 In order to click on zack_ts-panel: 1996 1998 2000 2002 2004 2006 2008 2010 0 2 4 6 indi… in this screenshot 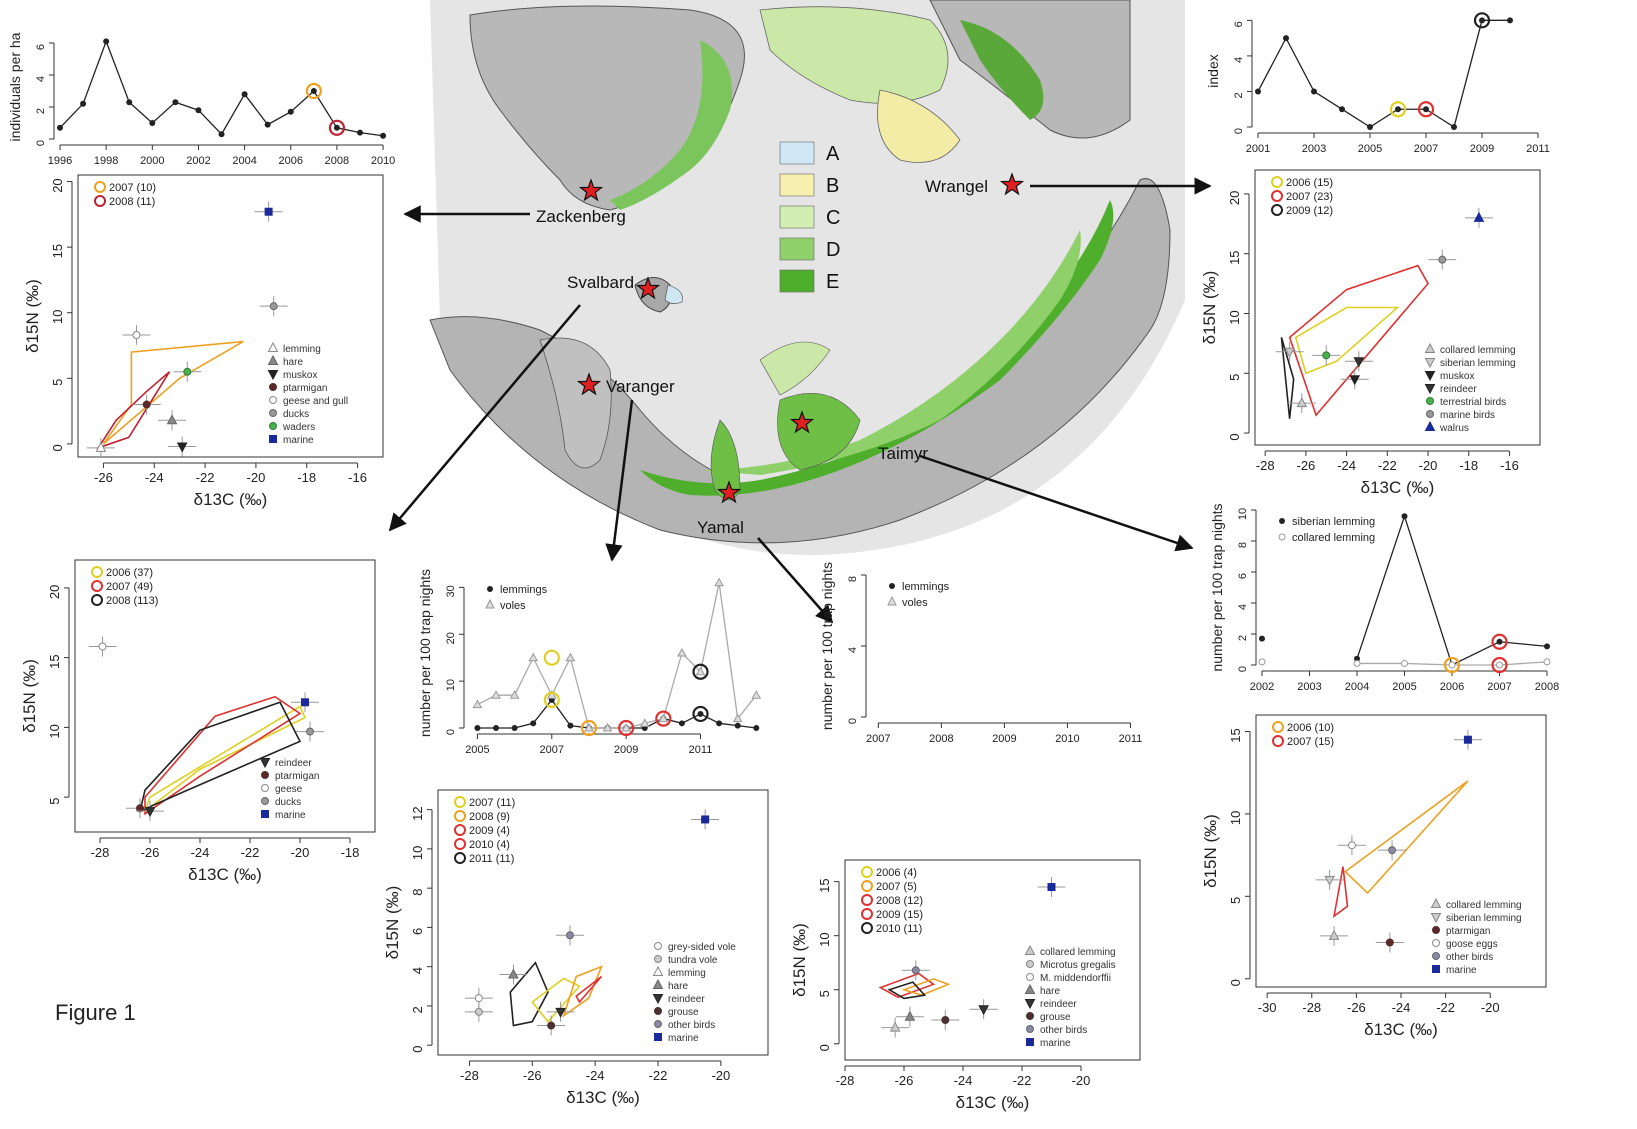, I will do `click(201, 99)`.